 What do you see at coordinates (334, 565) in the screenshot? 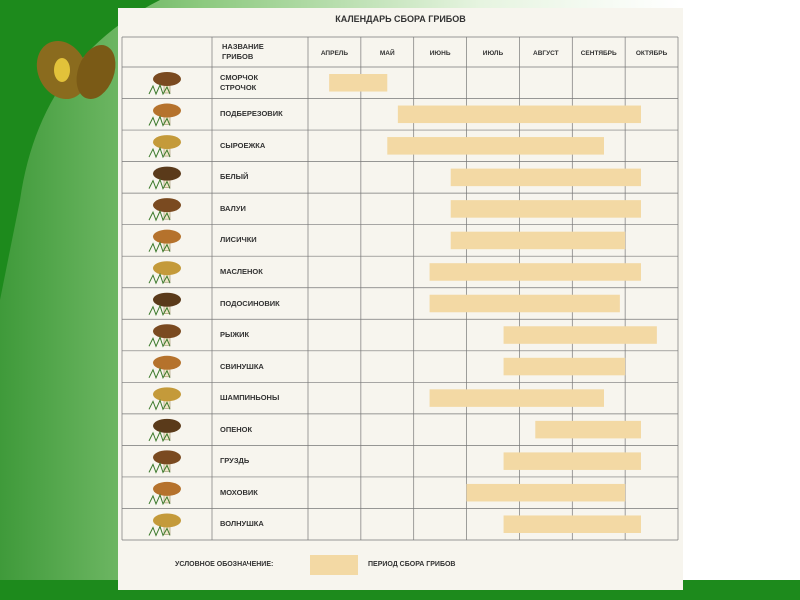
I see `legend-swatch` at bounding box center [334, 565].